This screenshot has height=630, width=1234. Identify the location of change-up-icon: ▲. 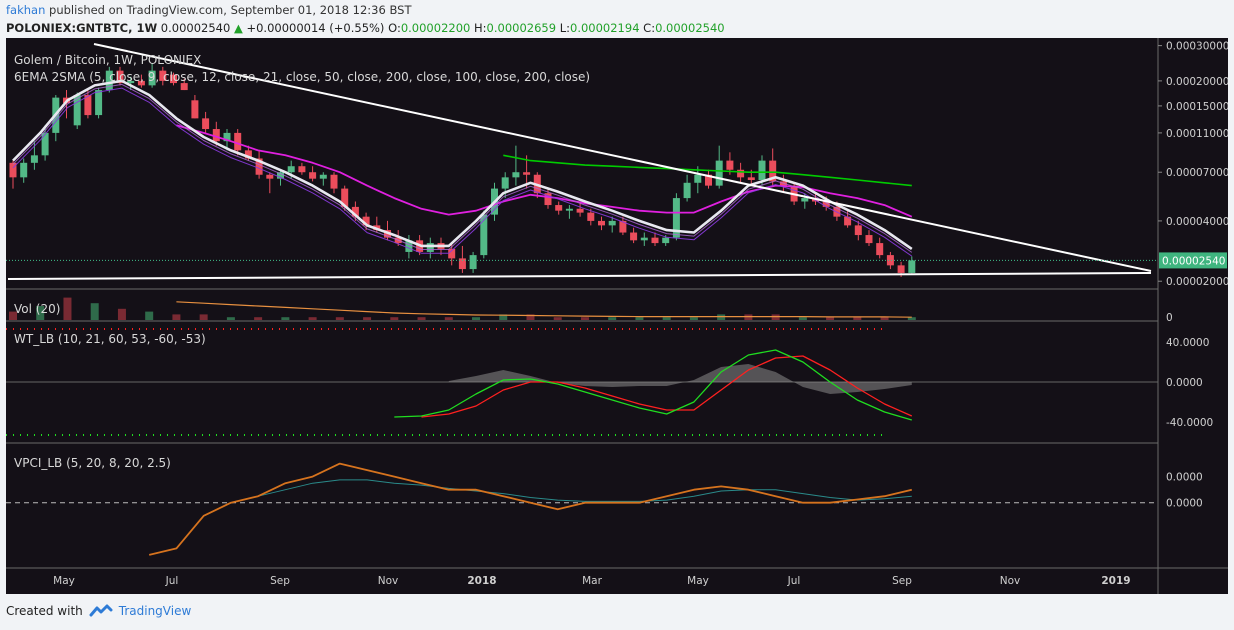
(238, 28).